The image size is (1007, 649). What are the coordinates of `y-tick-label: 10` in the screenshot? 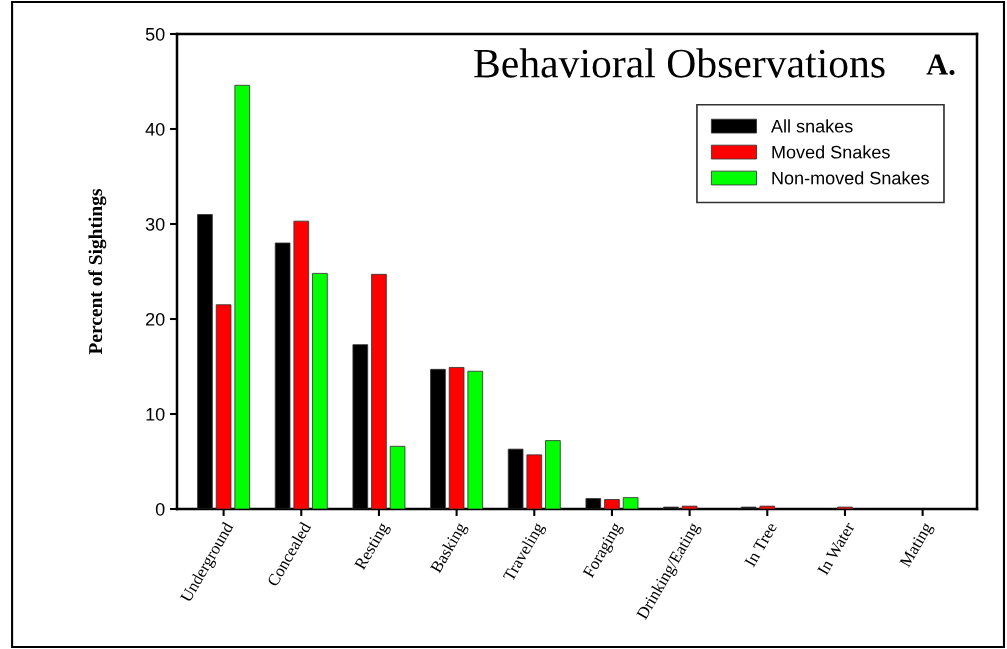 It's located at (155, 414).